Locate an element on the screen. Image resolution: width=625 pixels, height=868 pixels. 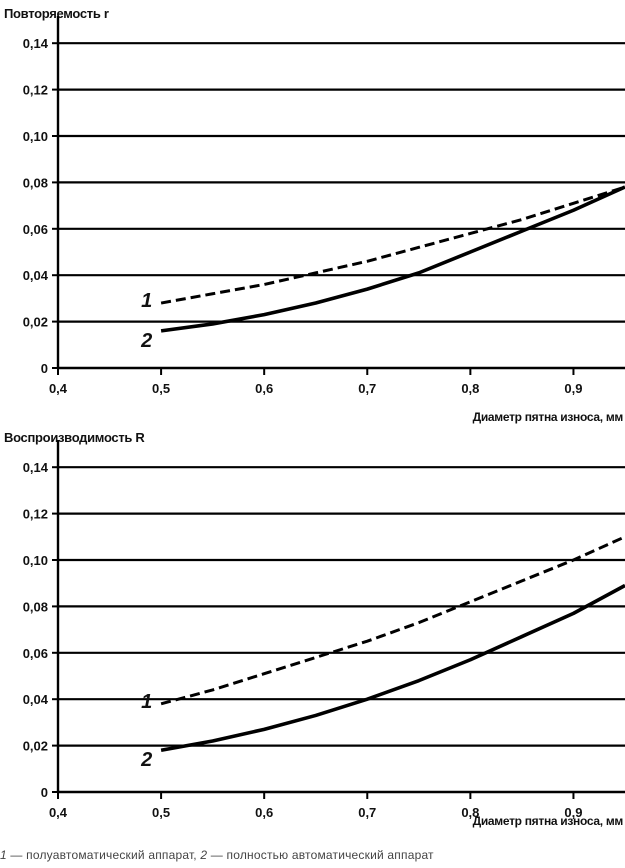
y-axis-label: Повторяемость r is located at coordinates (56, 13).